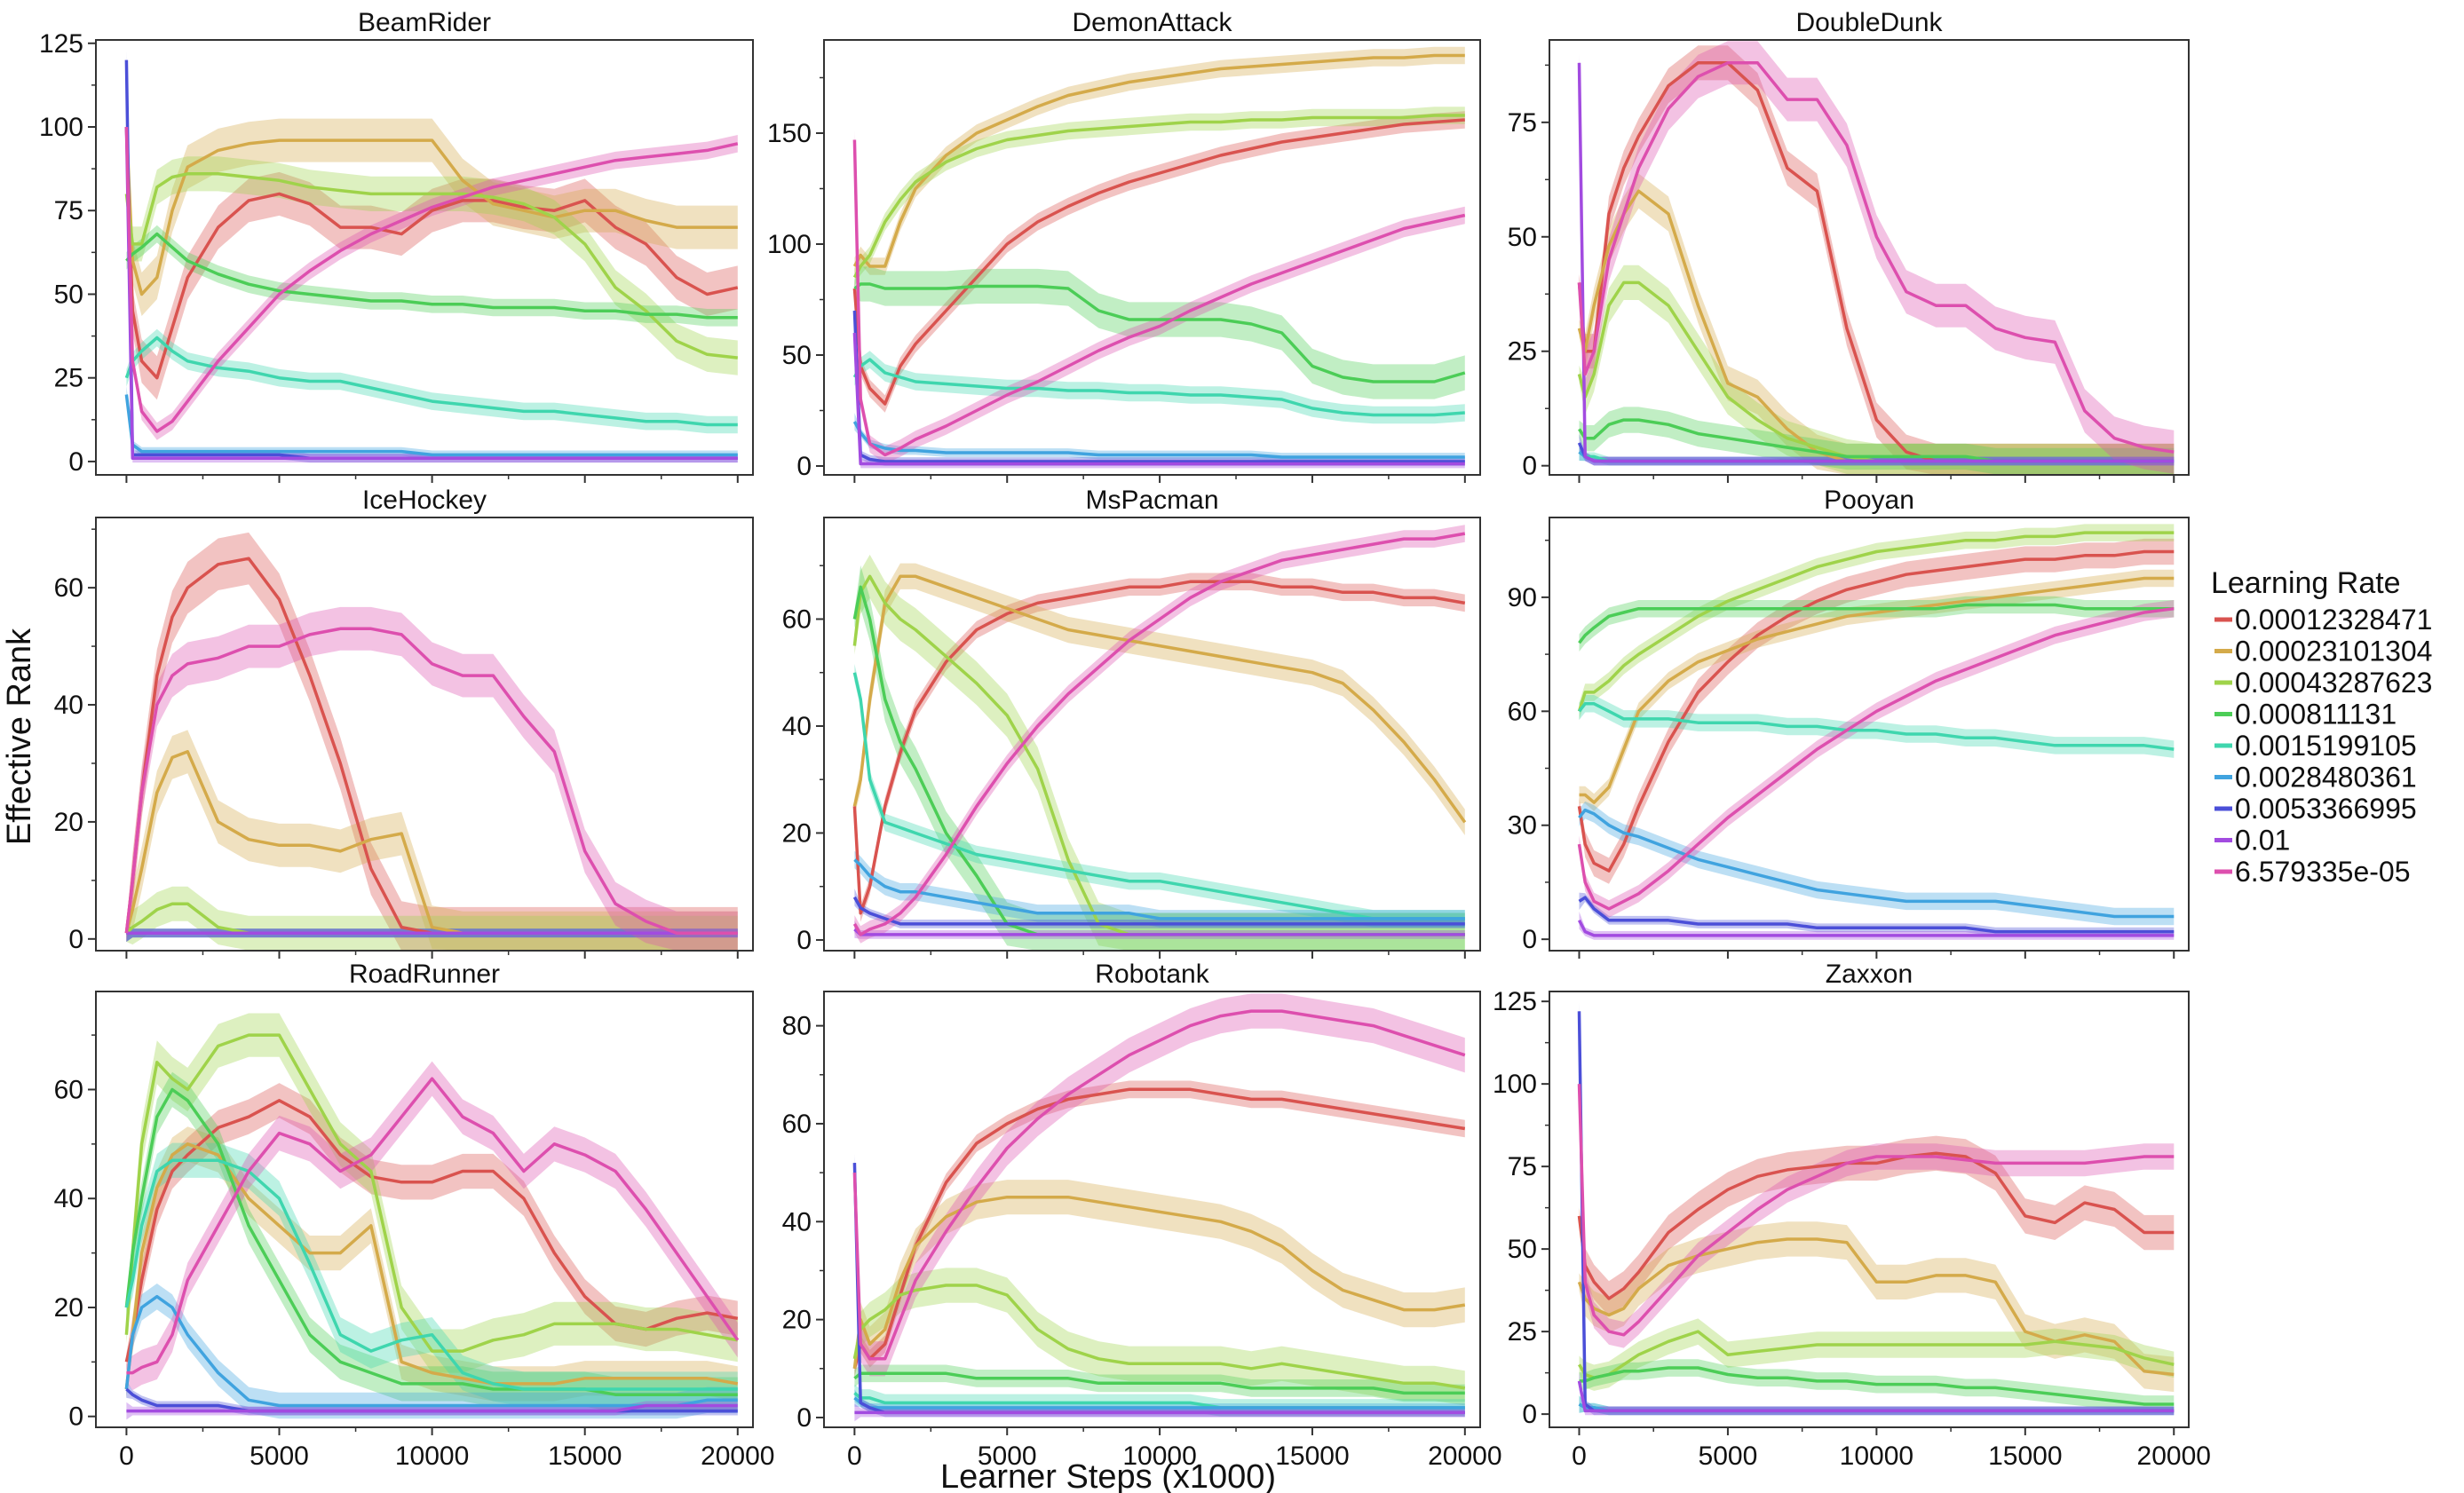 This screenshot has height=1493, width=2464. What do you see at coordinates (2316, 715) in the screenshot?
I see `legend-label: 0.000811131` at bounding box center [2316, 715].